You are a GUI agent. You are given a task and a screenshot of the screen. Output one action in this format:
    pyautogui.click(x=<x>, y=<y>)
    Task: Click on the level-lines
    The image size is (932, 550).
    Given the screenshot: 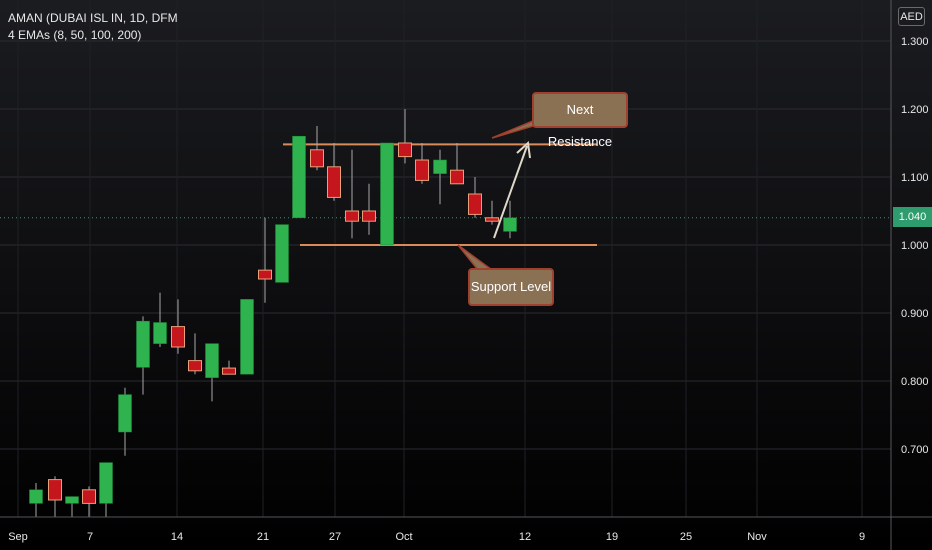 What is the action you would take?
    pyautogui.click(x=440, y=194)
    